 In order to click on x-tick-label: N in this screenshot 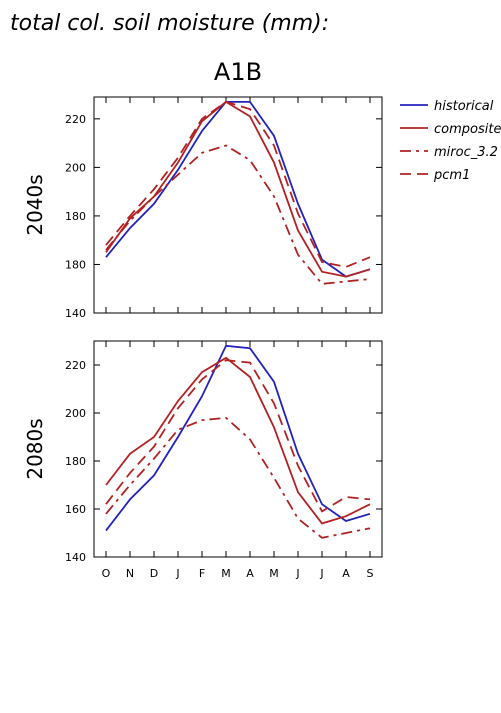, I will do `click(130, 573)`.